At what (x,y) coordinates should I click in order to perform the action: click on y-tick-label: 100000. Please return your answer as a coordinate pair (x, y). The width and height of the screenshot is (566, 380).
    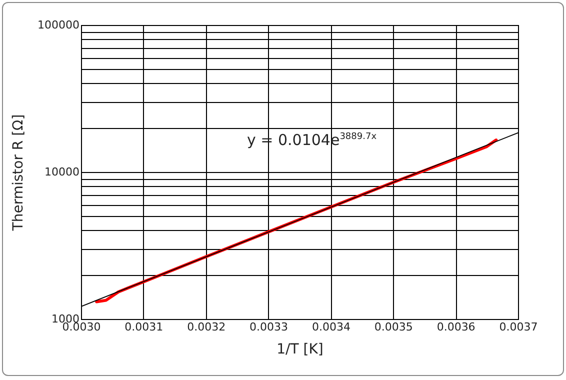
    Looking at the image, I should click on (59, 25).